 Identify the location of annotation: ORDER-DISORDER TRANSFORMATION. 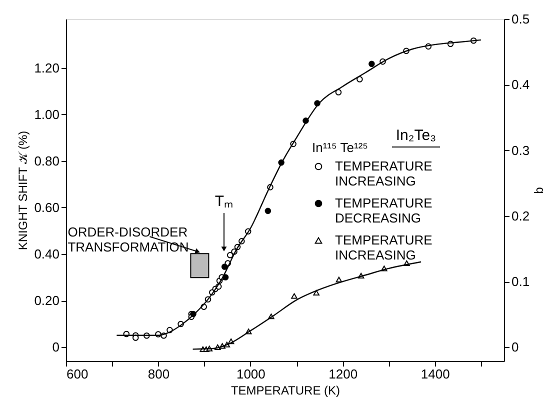
(128, 239).